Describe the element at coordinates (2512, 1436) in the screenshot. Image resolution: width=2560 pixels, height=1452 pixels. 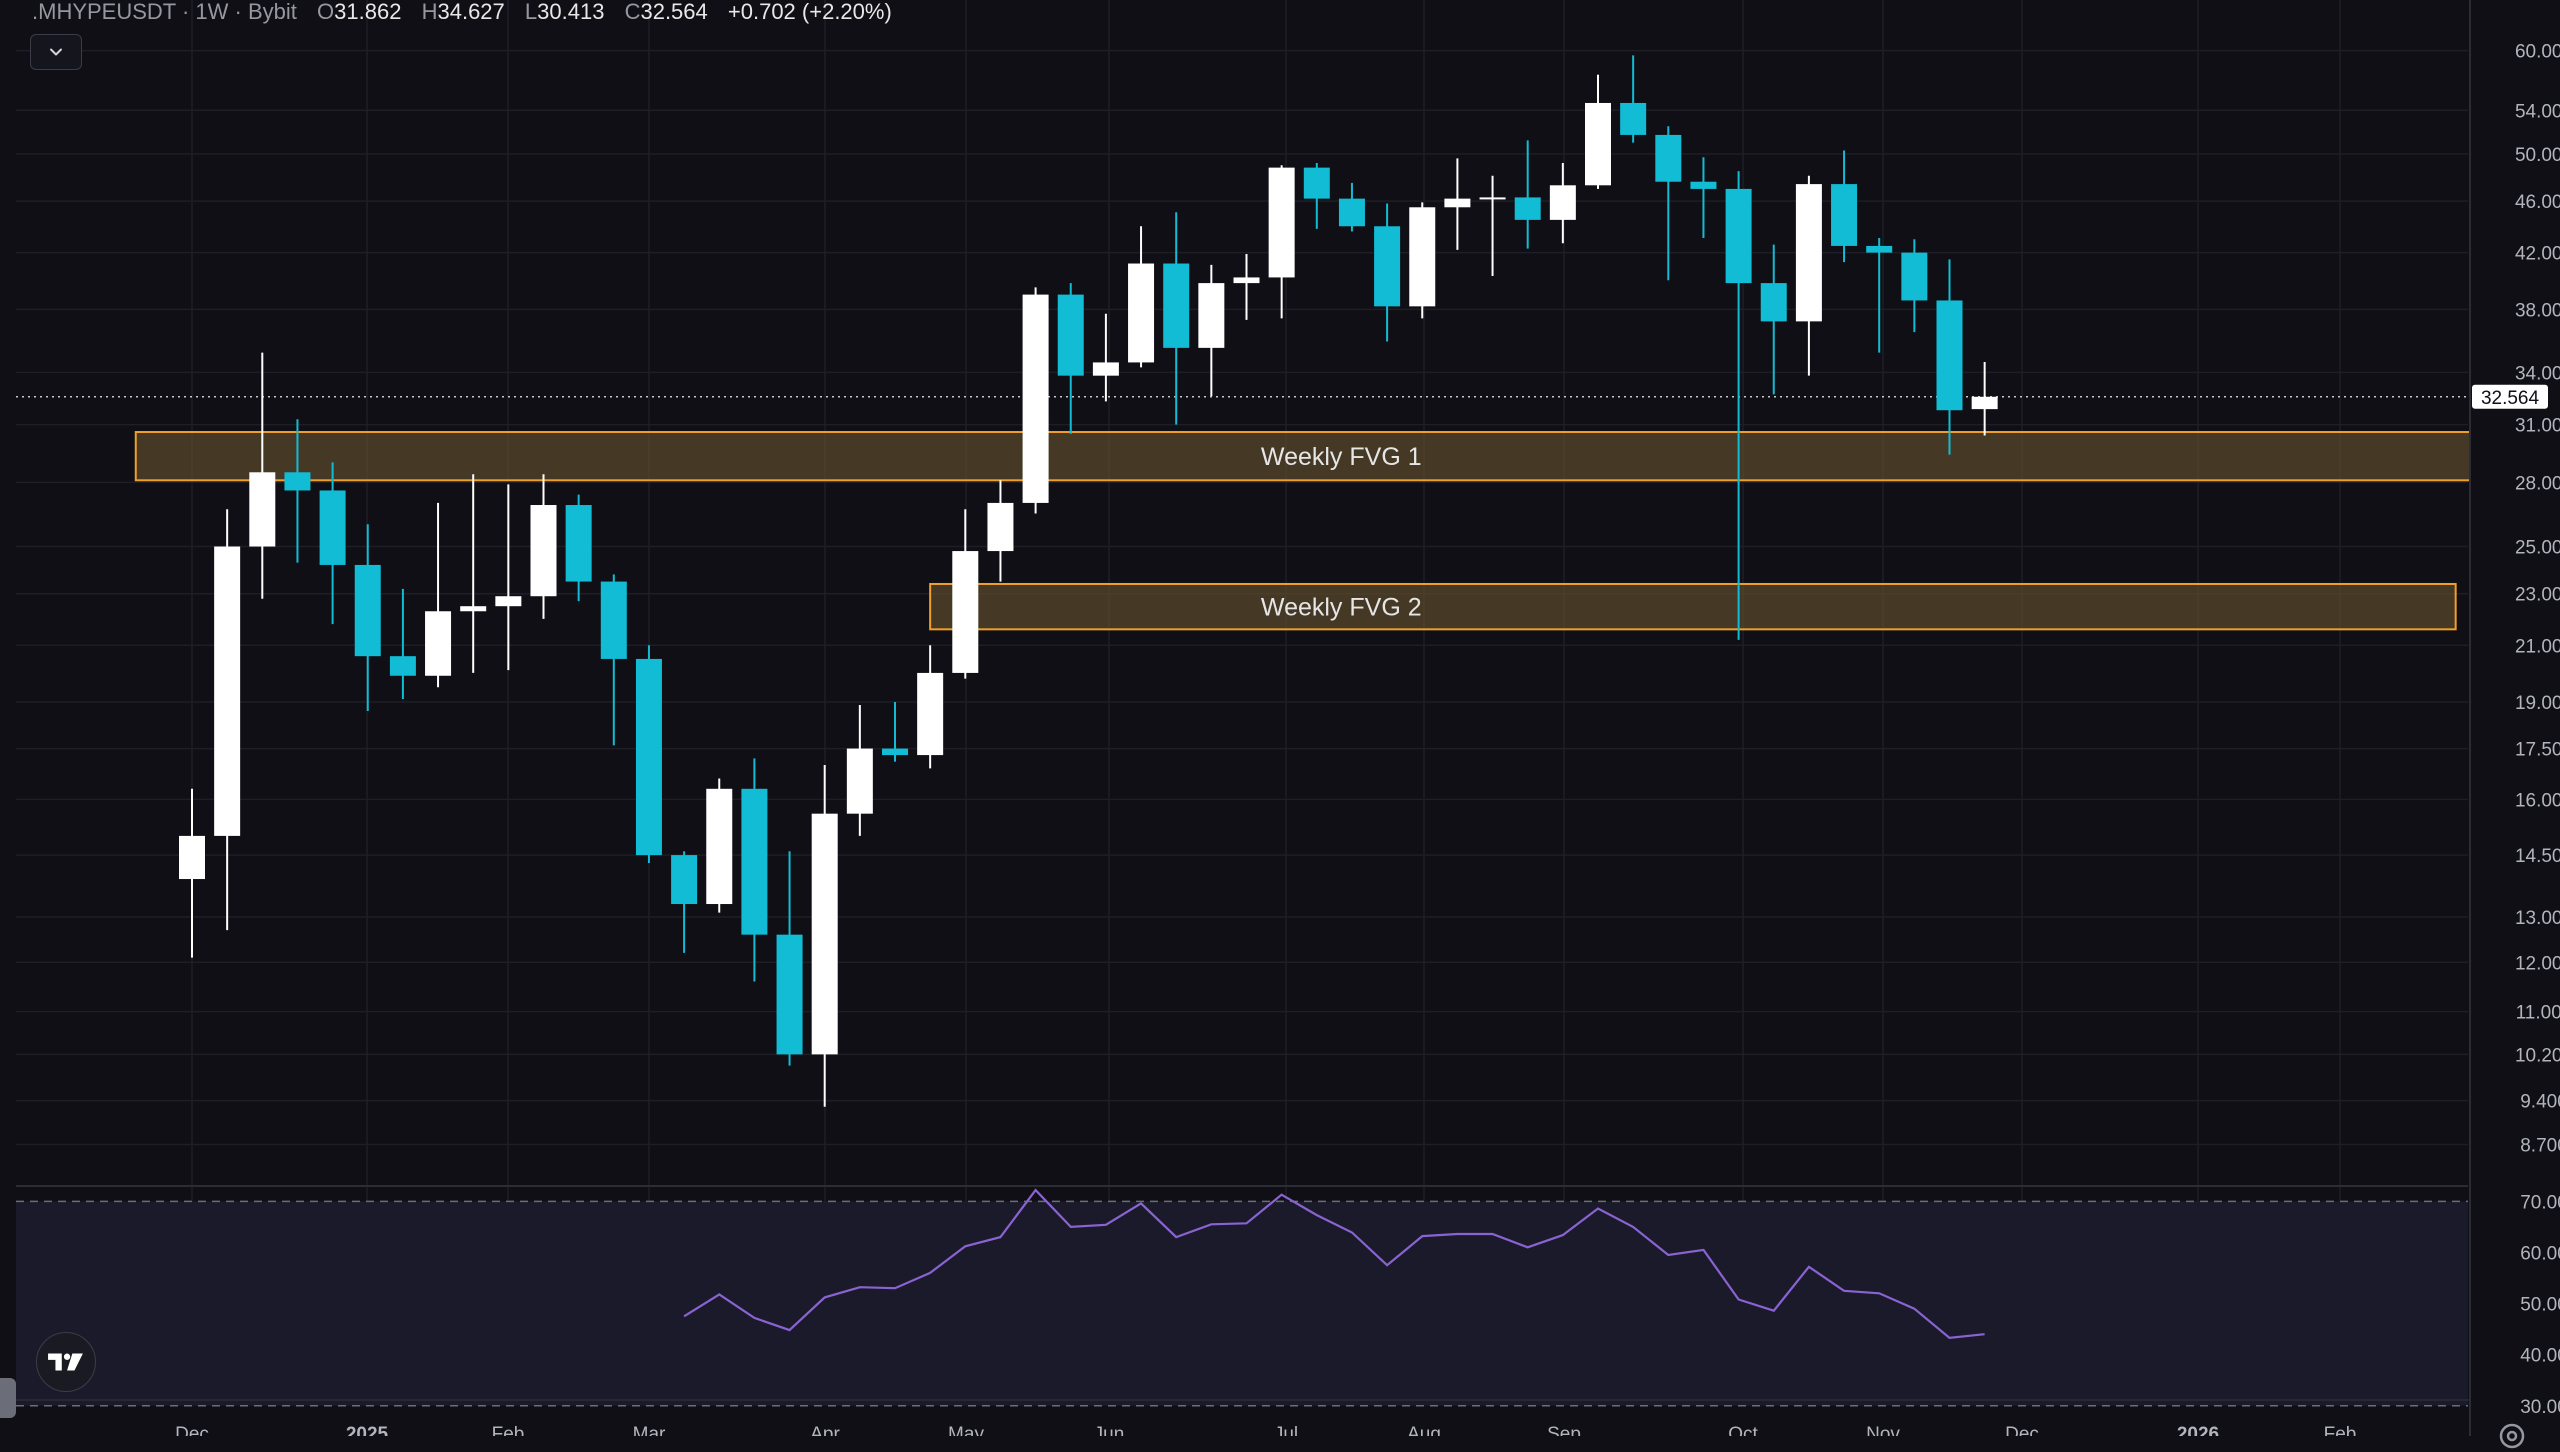
I see `gear-icon` at that location.